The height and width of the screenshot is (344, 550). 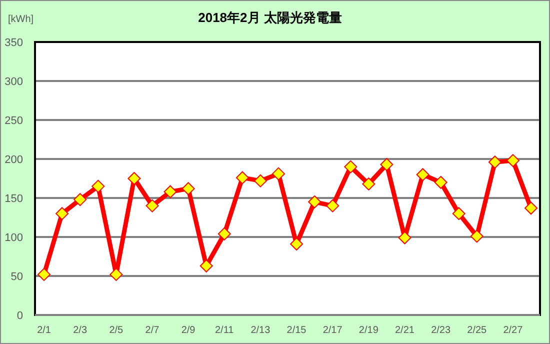 I want to click on y-axis-title: [kWh], so click(x=21, y=19).